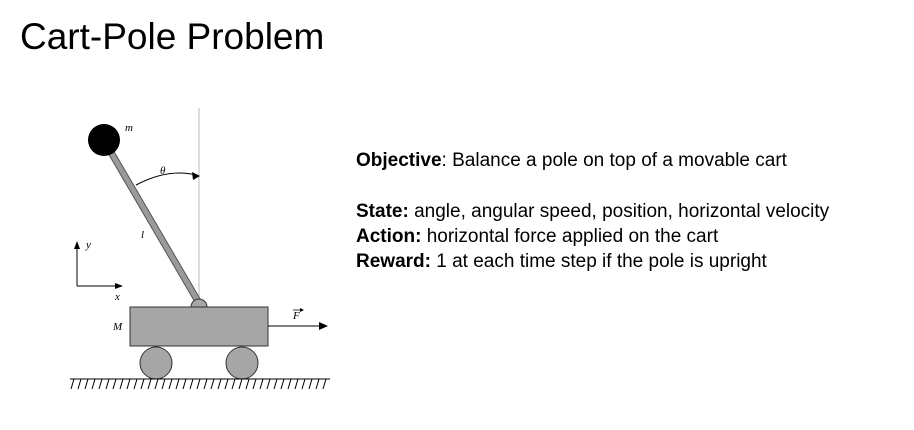 Image resolution: width=914 pixels, height=430 pixels. What do you see at coordinates (323, 326) in the screenshot?
I see `force-arrowhead` at bounding box center [323, 326].